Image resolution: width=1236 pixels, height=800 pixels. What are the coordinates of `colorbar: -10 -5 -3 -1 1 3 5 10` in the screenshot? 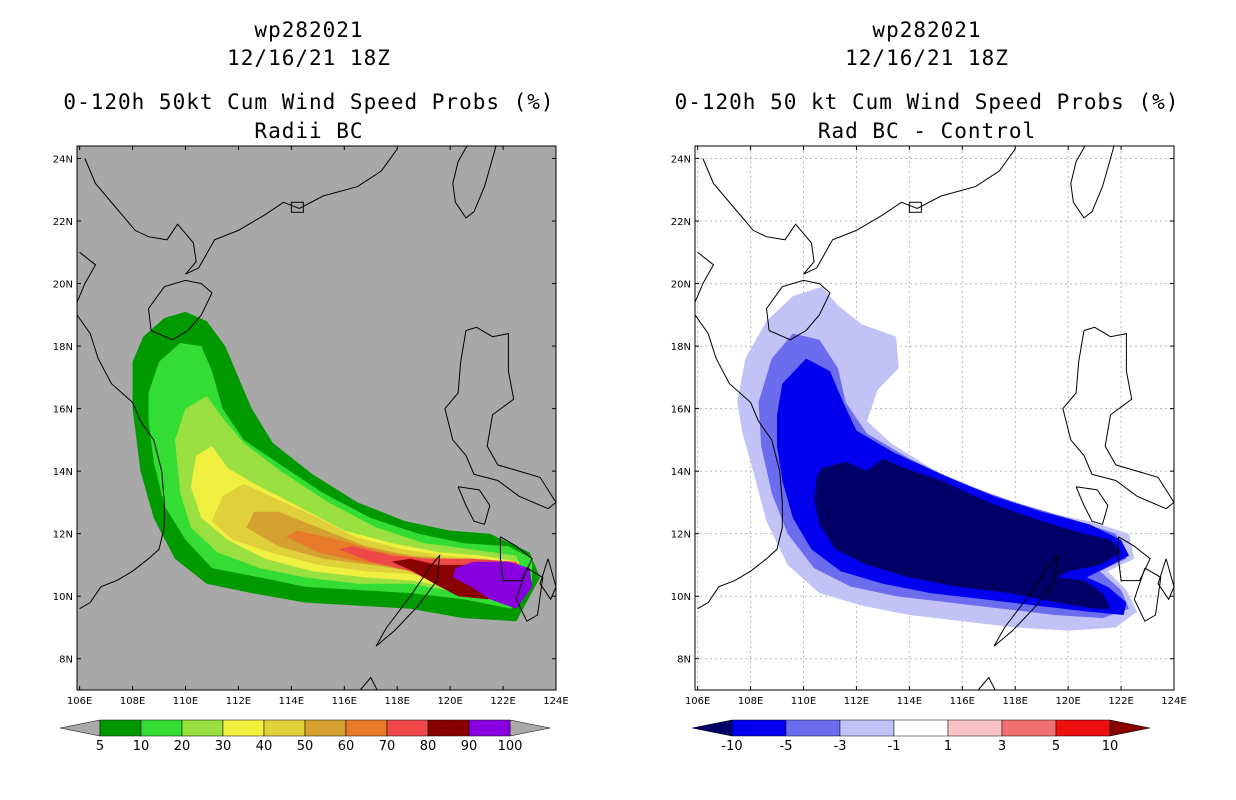 It's located at (921, 736).